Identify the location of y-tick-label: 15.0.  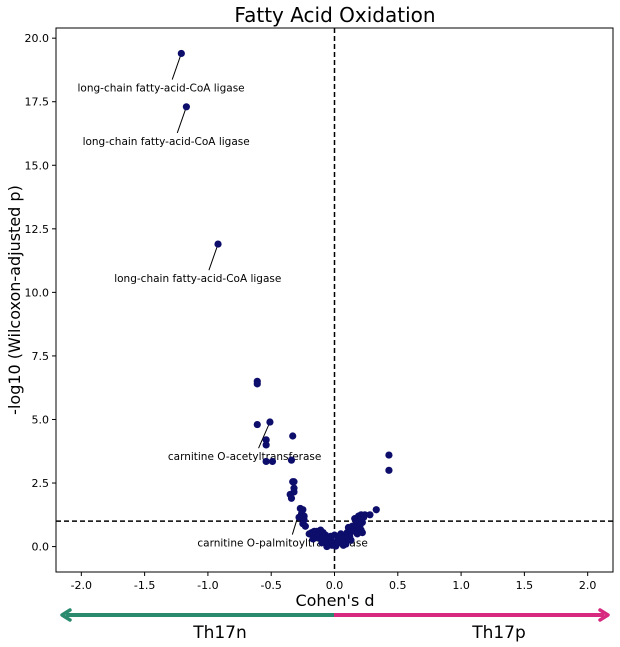
(37, 165).